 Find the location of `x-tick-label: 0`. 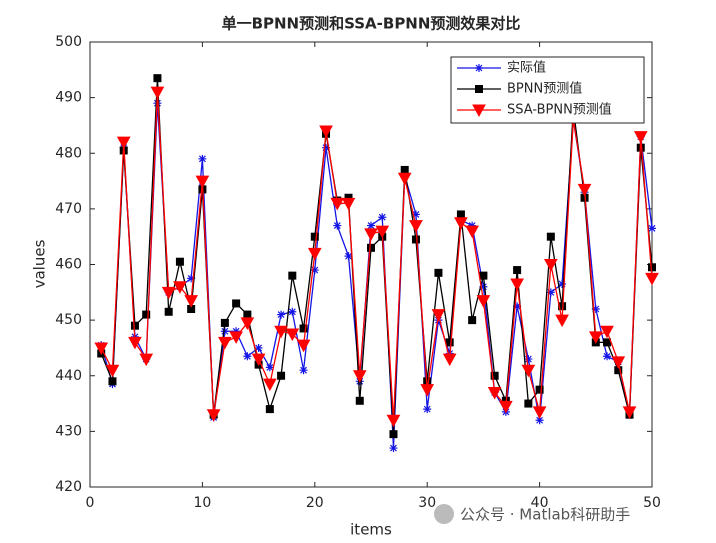

x-tick-label: 0 is located at coordinates (90, 503).